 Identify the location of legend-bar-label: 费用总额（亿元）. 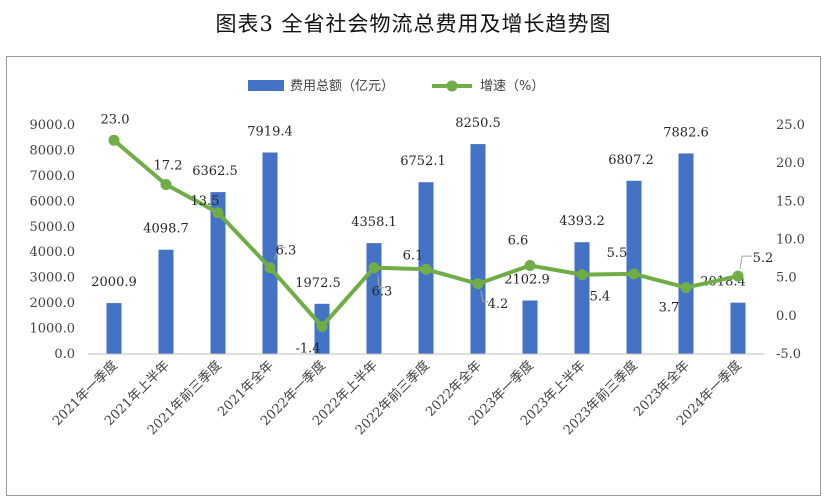
(342, 86).